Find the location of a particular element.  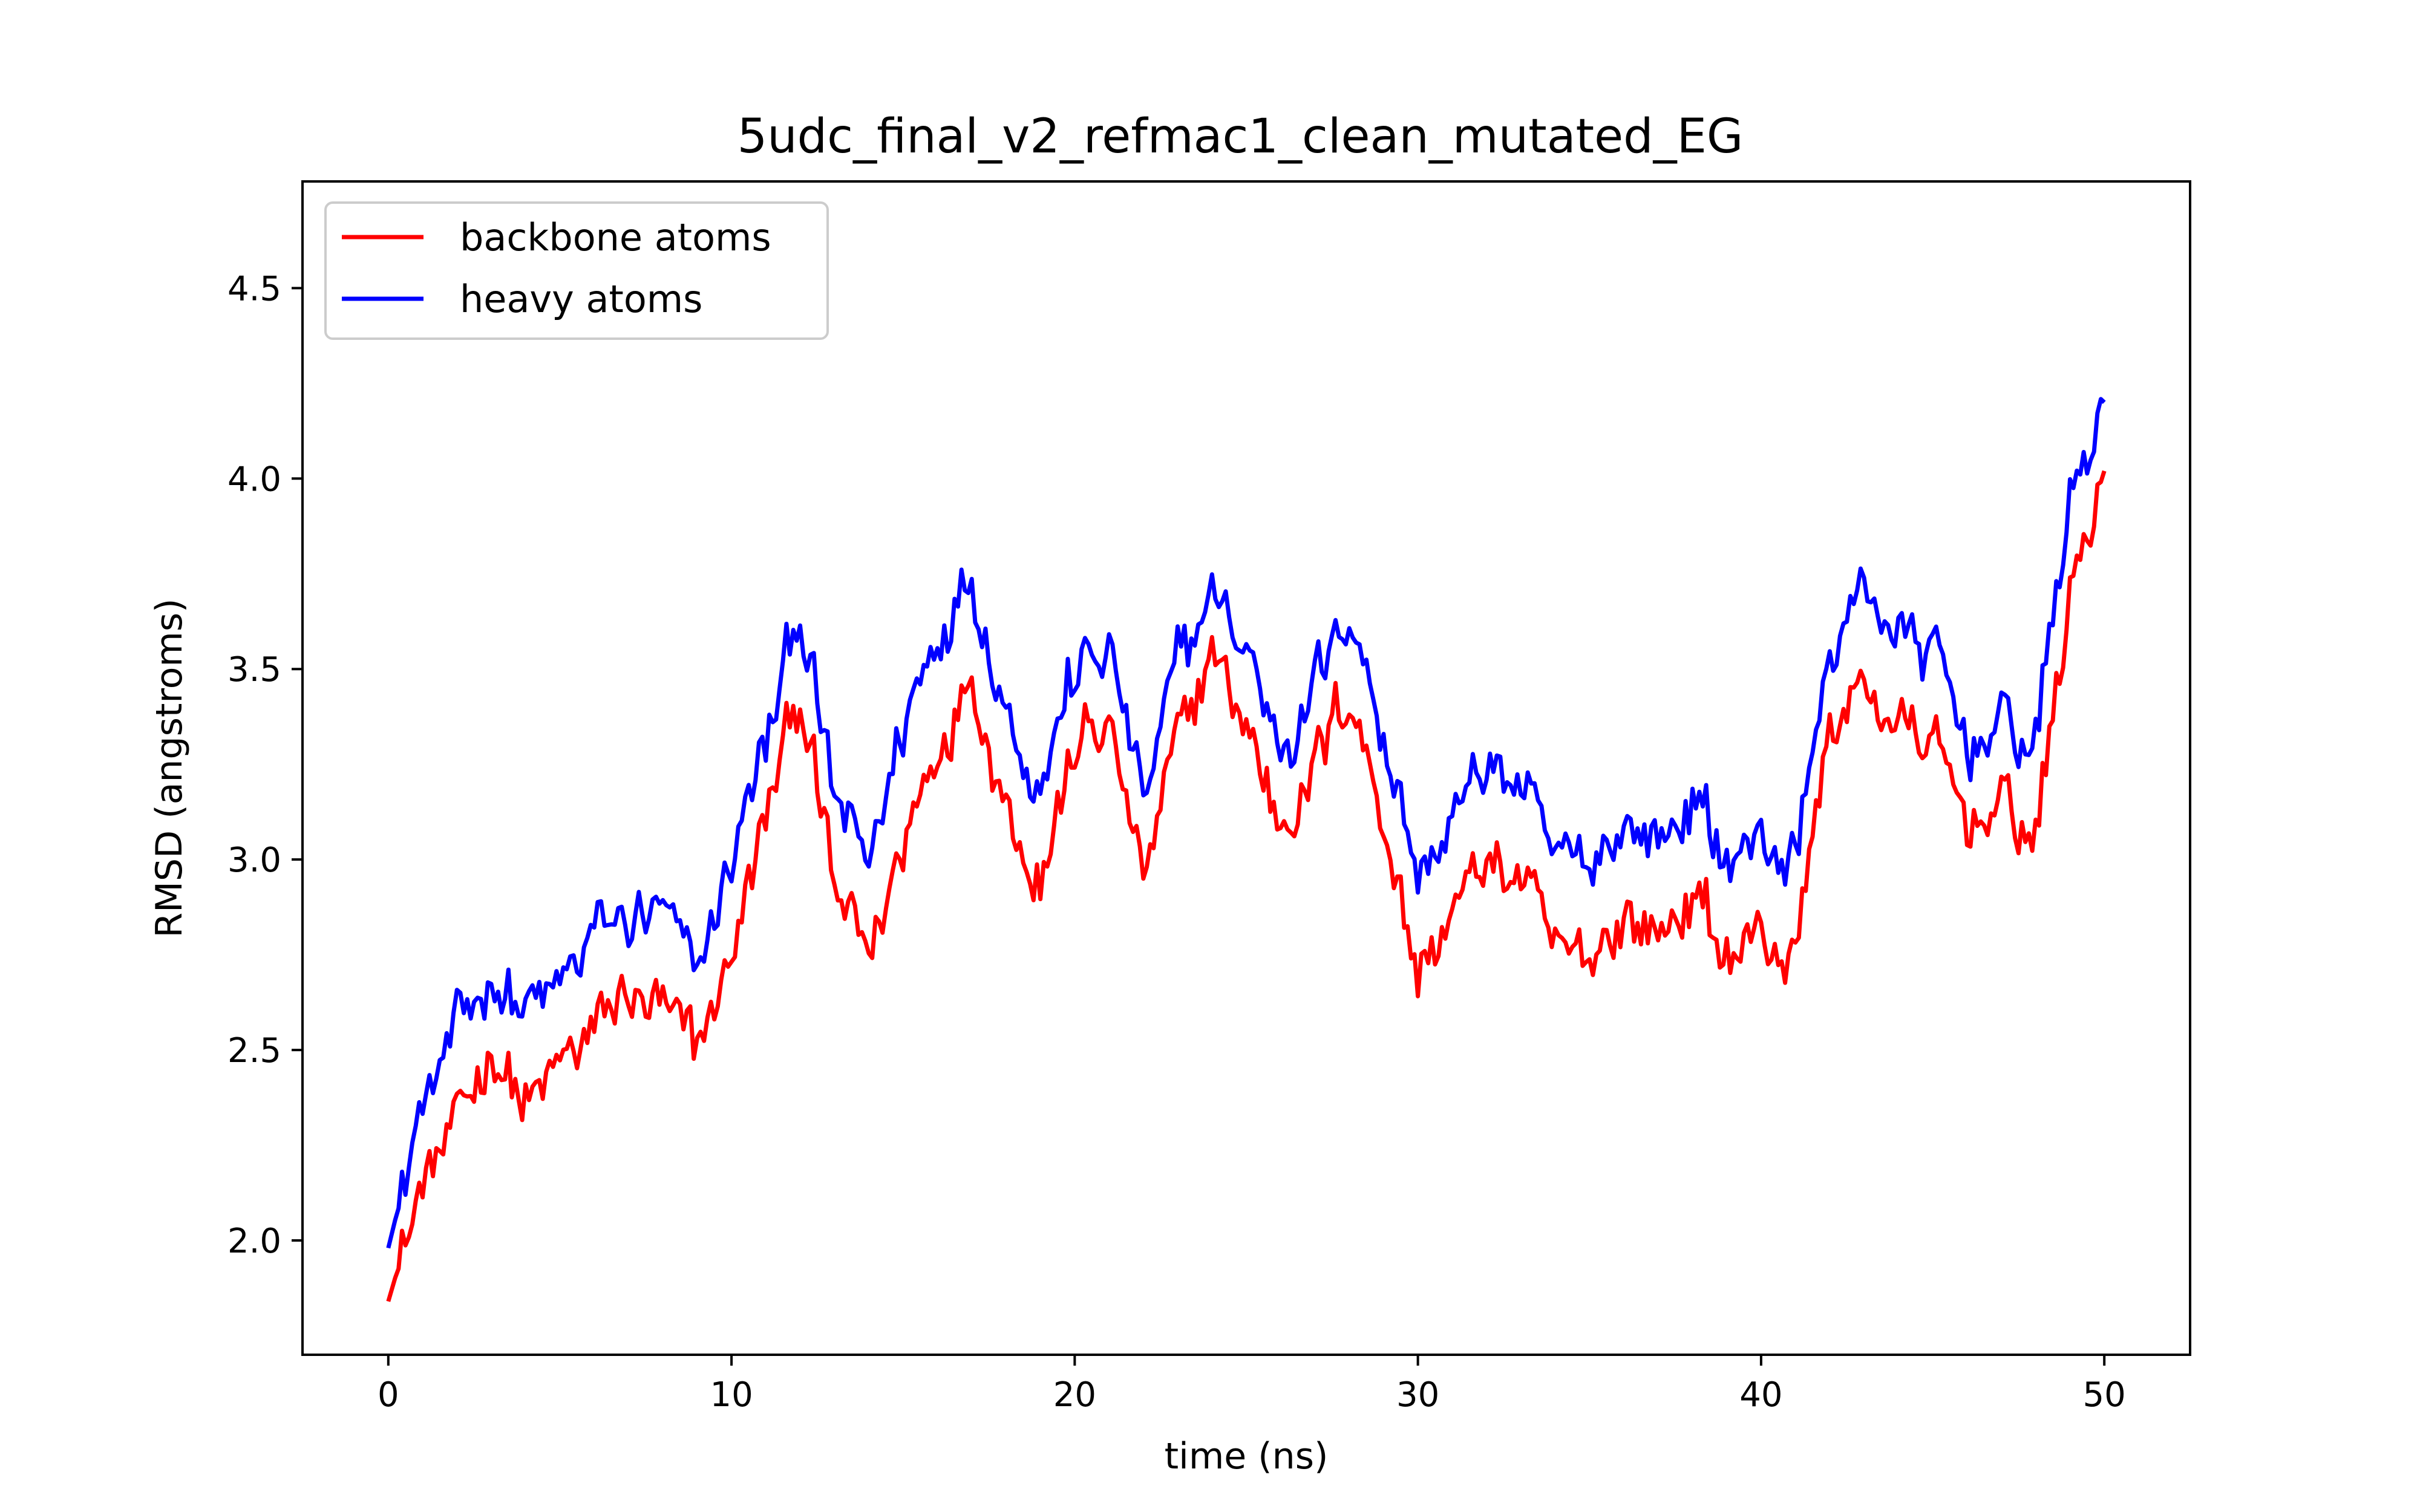

x-tick-label: 30 is located at coordinates (1417, 1395).